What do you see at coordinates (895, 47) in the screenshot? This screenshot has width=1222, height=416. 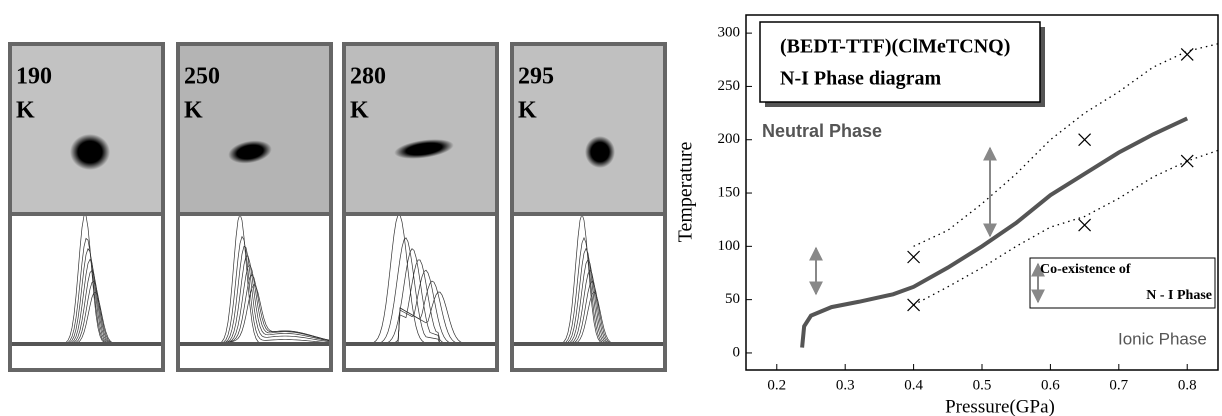 I see `chart-title: (BEDT-TTF)(ClMeTCNQ)` at bounding box center [895, 47].